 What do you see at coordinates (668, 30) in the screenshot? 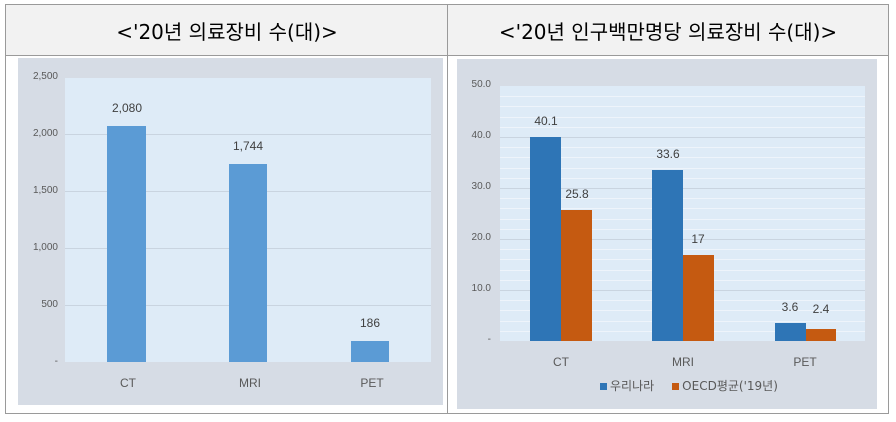
I see `right-chart-title: <'20년 인구백만명당 의료장비 수(대)>` at bounding box center [668, 30].